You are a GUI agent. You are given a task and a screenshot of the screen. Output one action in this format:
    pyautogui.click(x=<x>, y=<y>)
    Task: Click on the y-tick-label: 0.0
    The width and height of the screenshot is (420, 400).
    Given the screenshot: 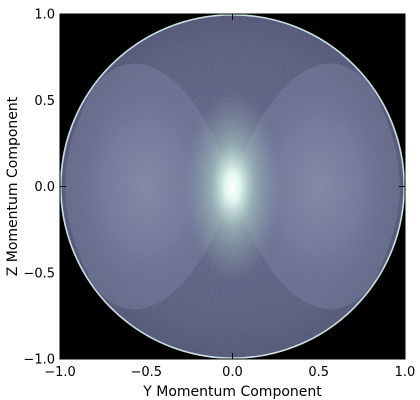 What is the action you would take?
    pyautogui.click(x=44, y=187)
    